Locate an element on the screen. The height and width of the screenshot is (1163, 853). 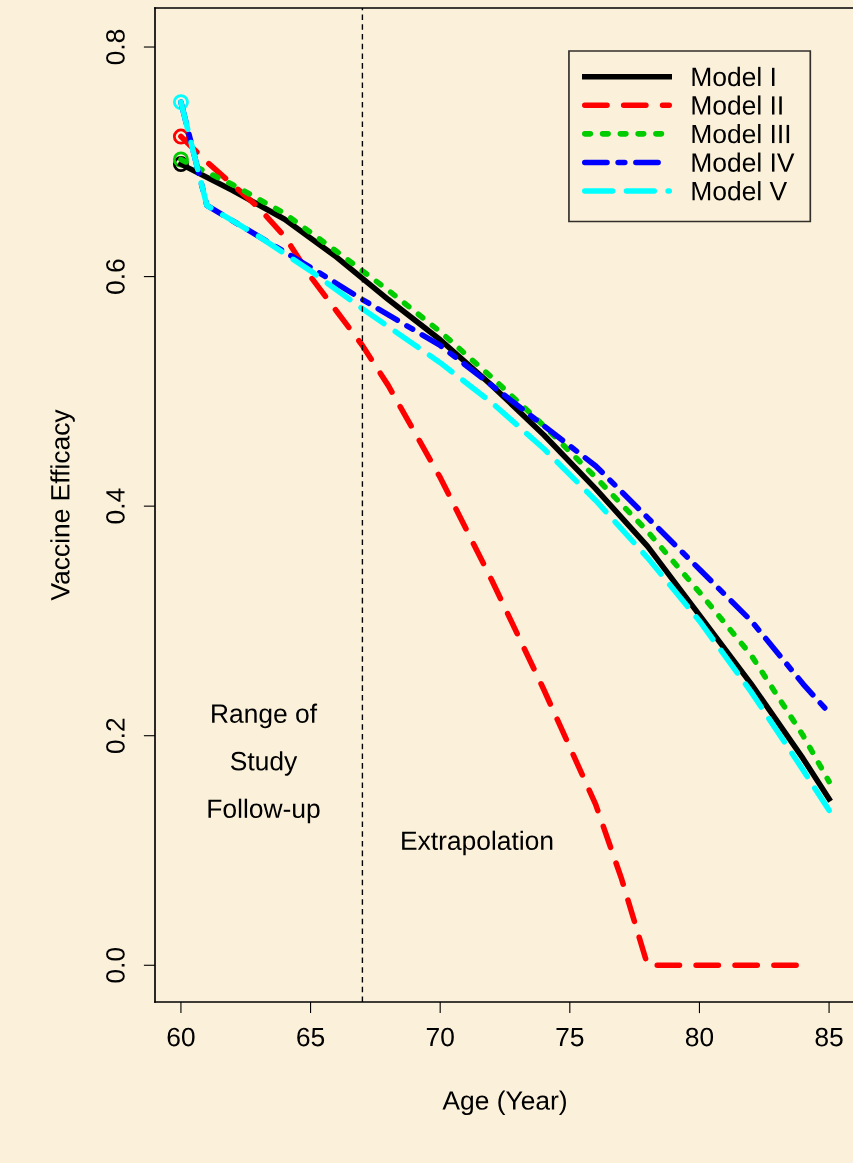
x-tick-label: 85 is located at coordinates (829, 1037).